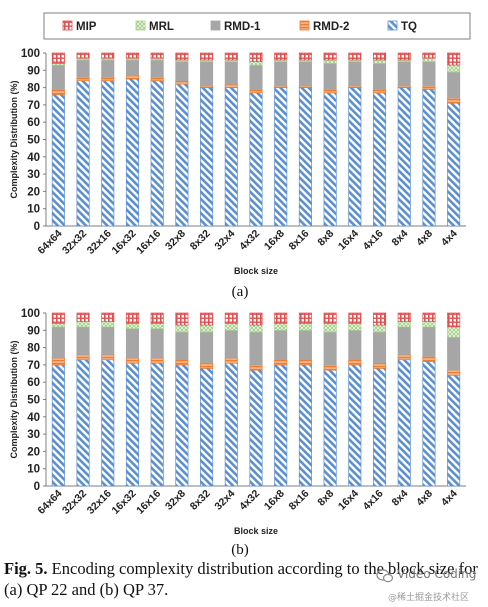 This screenshot has width=488, height=607. I want to click on y-tick-label: 0, so click(37, 487).